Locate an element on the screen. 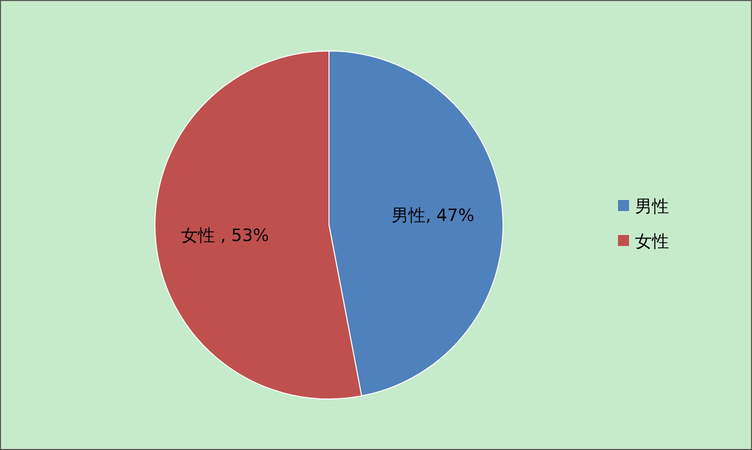 This screenshot has width=752, height=450. data-label: 男性, 47% is located at coordinates (433, 216).